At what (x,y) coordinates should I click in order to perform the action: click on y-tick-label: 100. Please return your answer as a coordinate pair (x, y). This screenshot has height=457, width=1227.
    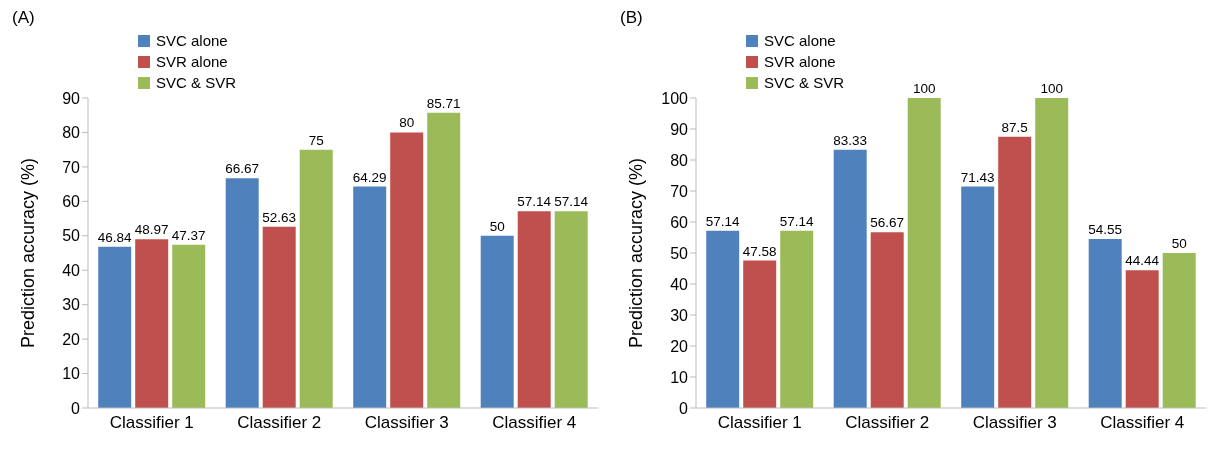
    Looking at the image, I should click on (675, 98).